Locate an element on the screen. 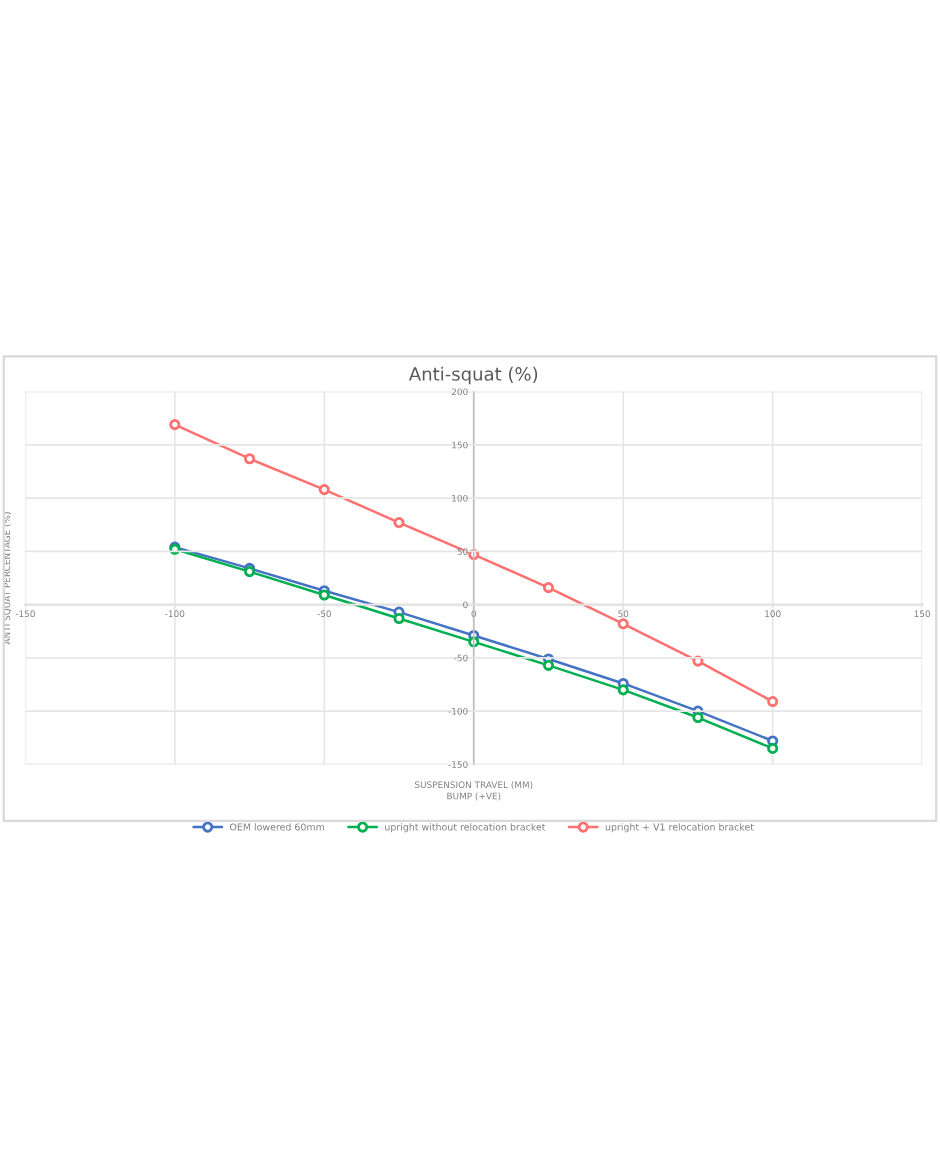 This screenshot has width=940, height=1176. chart-title: Anti-squat (%) is located at coordinates (473, 375).